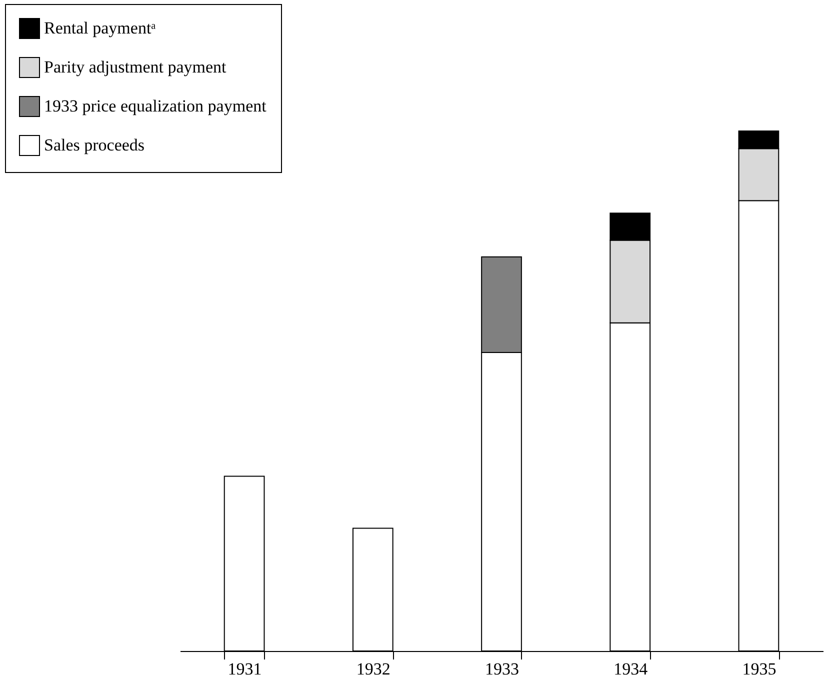 This screenshot has height=683, width=831. I want to click on legend-label: Rental paymentᵃ, so click(100, 28).